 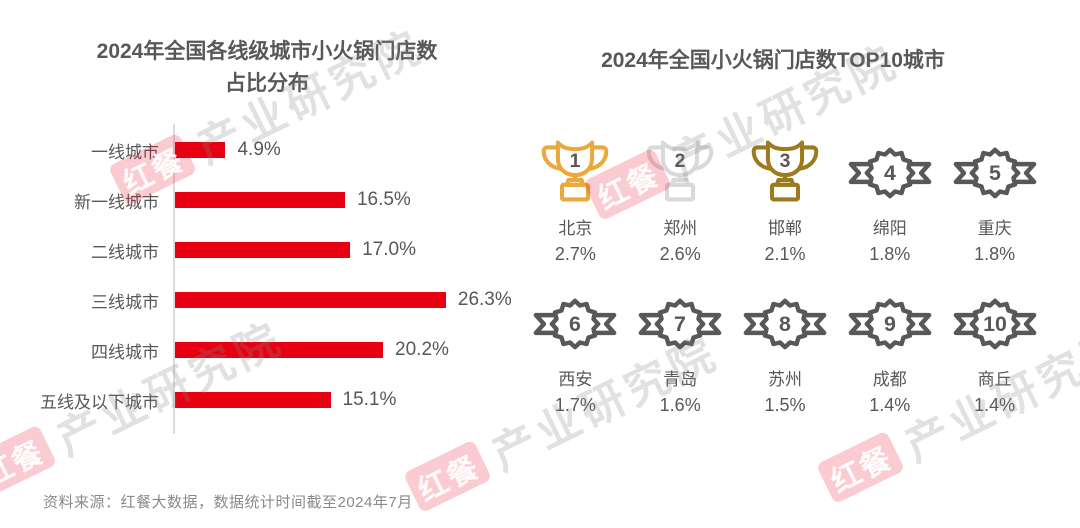 I want to click on rank-number: 8, so click(x=785, y=324).